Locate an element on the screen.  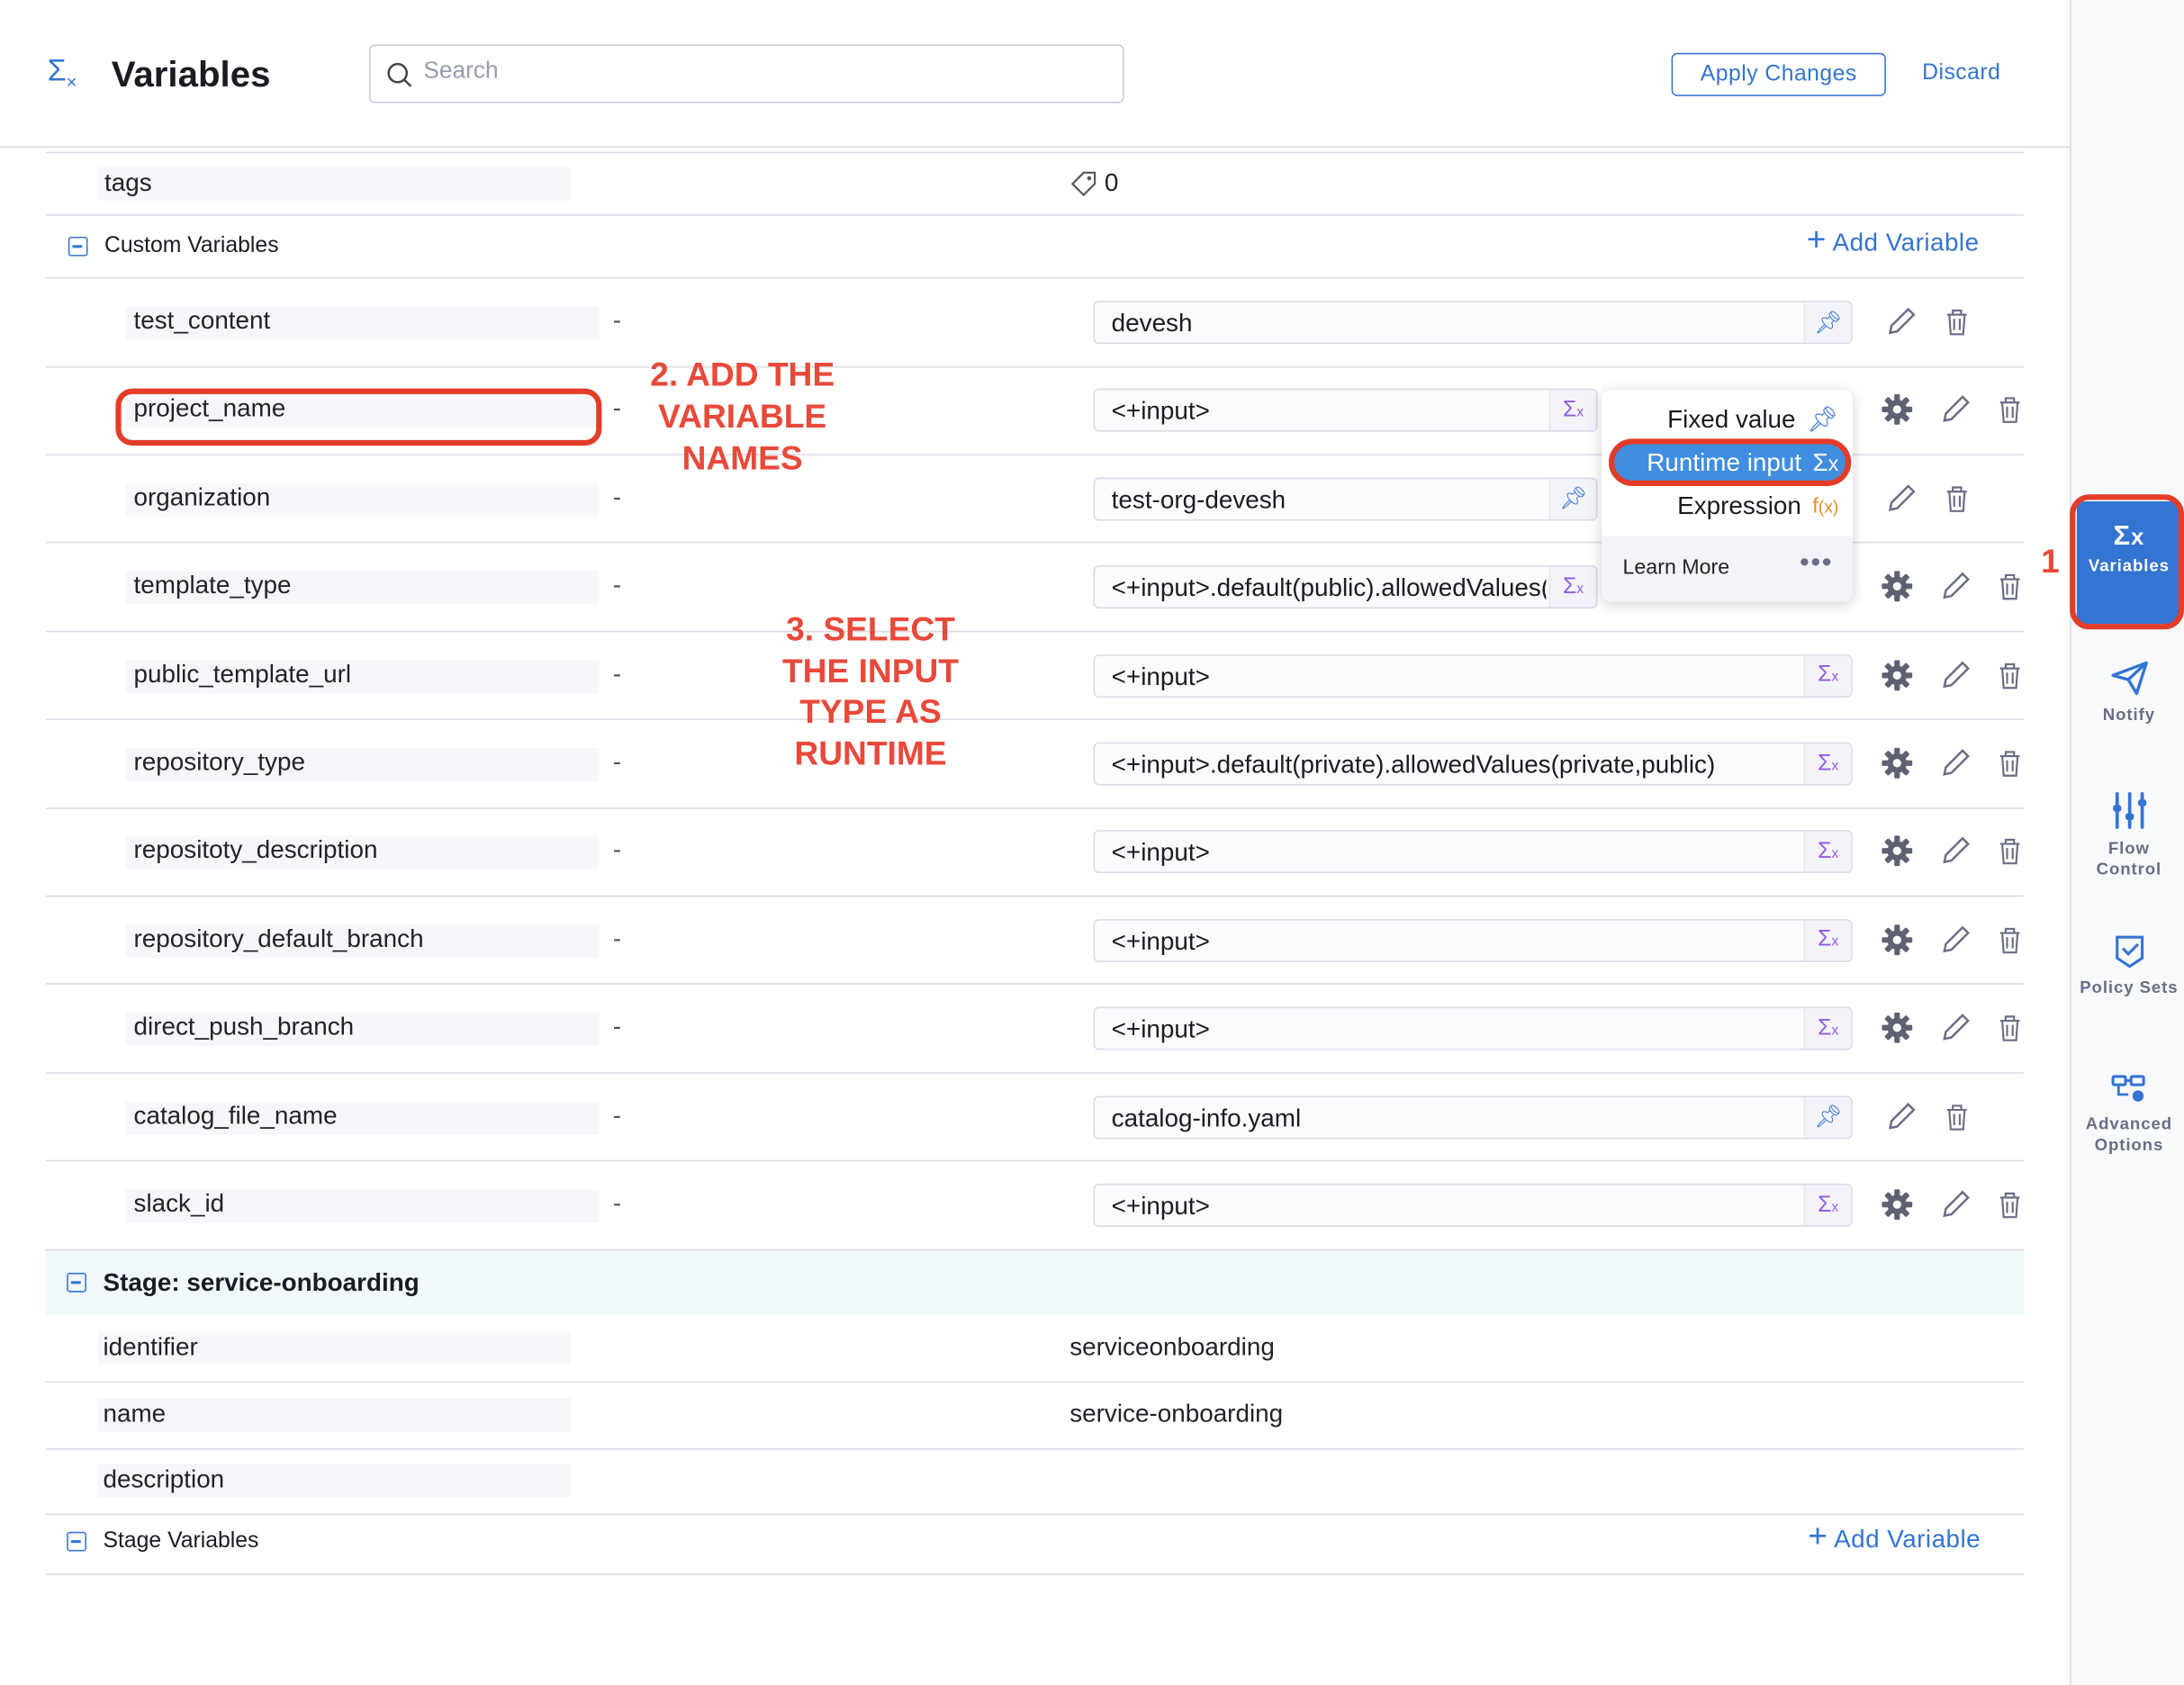
menu-item-runtime-input: Runtime input Σx is located at coordinates (1729, 462).